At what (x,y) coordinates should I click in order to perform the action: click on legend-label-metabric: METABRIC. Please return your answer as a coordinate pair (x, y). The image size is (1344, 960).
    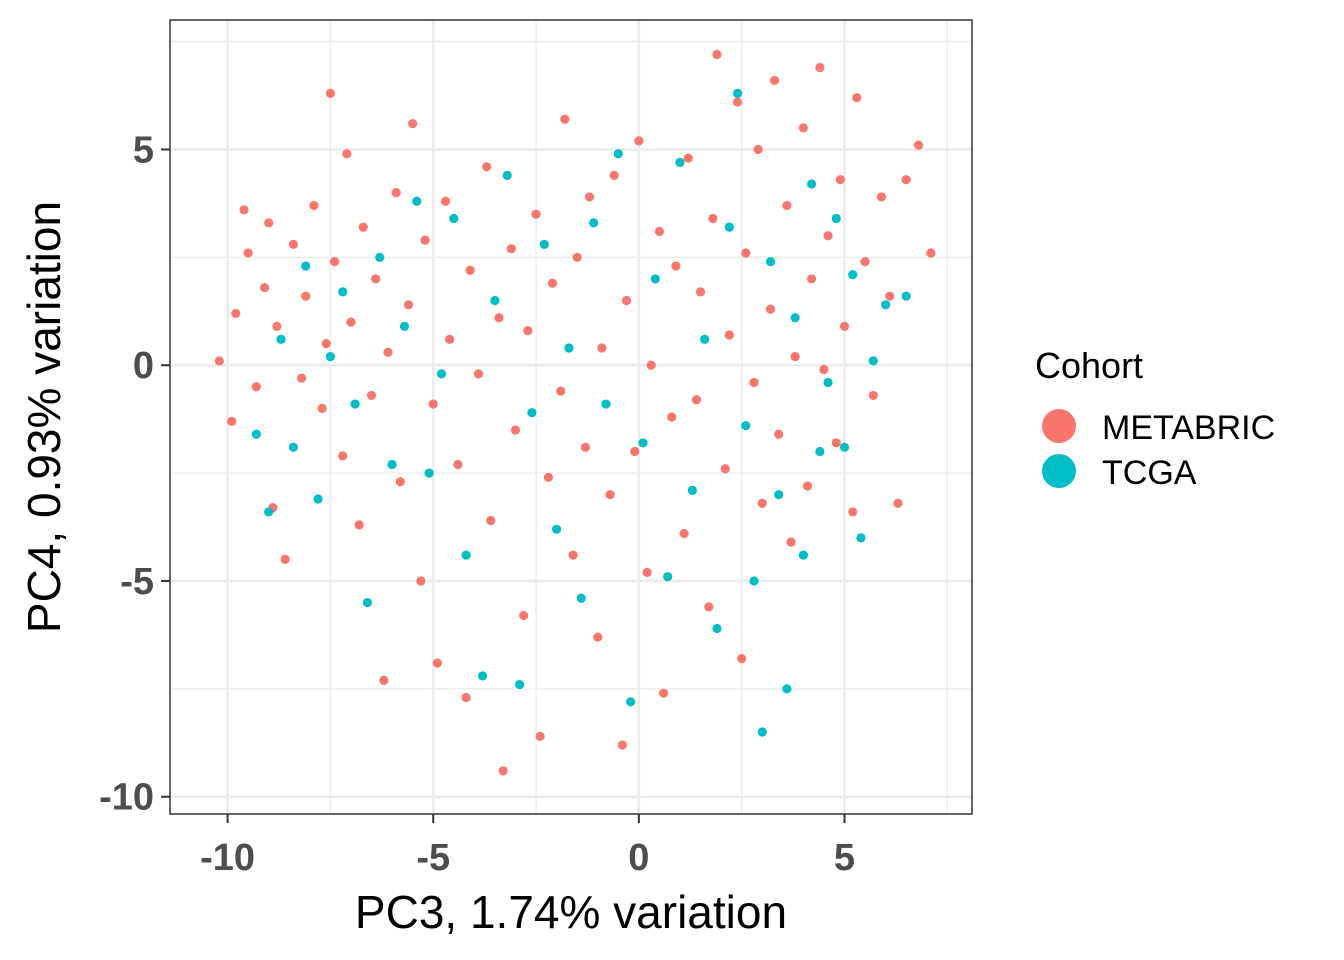
    Looking at the image, I should click on (1188, 428).